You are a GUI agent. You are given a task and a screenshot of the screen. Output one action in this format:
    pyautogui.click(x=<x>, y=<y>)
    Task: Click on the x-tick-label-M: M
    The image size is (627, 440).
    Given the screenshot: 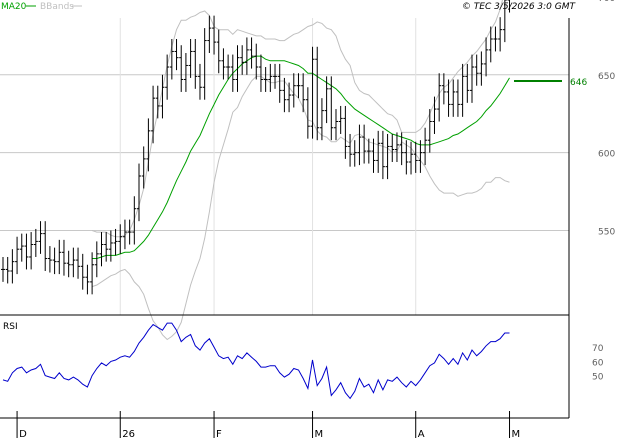 What is the action you would take?
    pyautogui.click(x=319, y=434)
    